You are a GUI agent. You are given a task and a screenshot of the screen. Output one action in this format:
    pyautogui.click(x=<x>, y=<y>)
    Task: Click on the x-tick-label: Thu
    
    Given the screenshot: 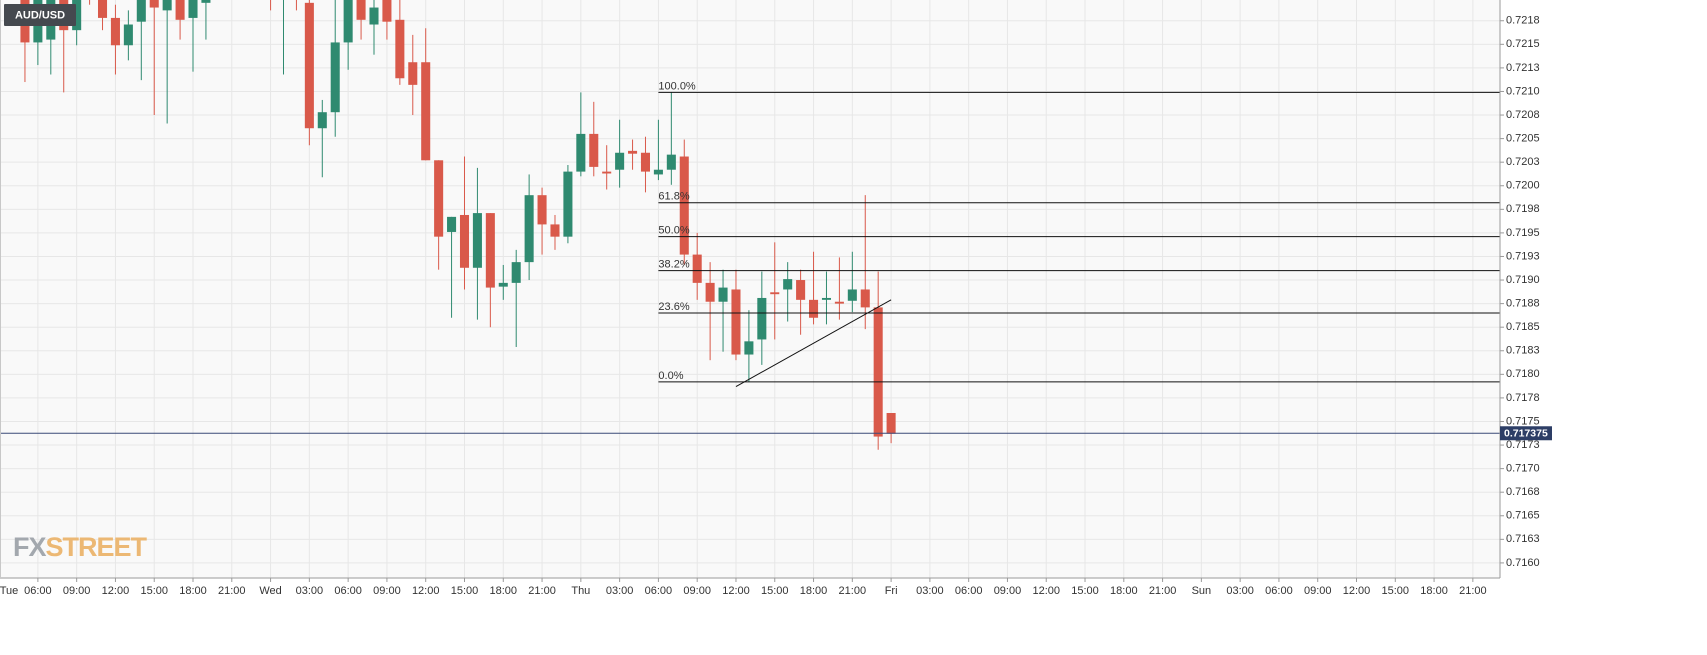 What is the action you would take?
    pyautogui.click(x=580, y=591)
    